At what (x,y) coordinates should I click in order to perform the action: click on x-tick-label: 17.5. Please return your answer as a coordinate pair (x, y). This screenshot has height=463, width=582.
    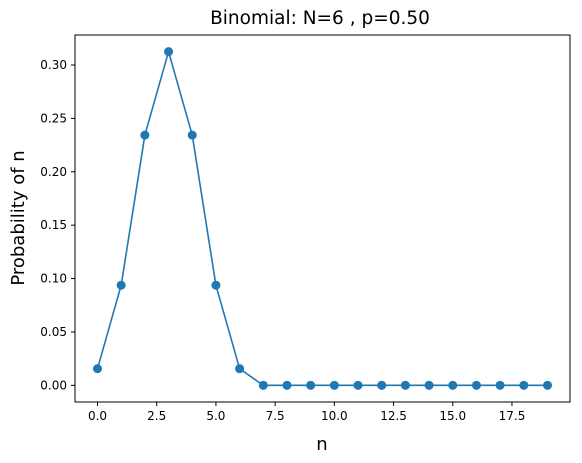
    Looking at the image, I should click on (512, 416).